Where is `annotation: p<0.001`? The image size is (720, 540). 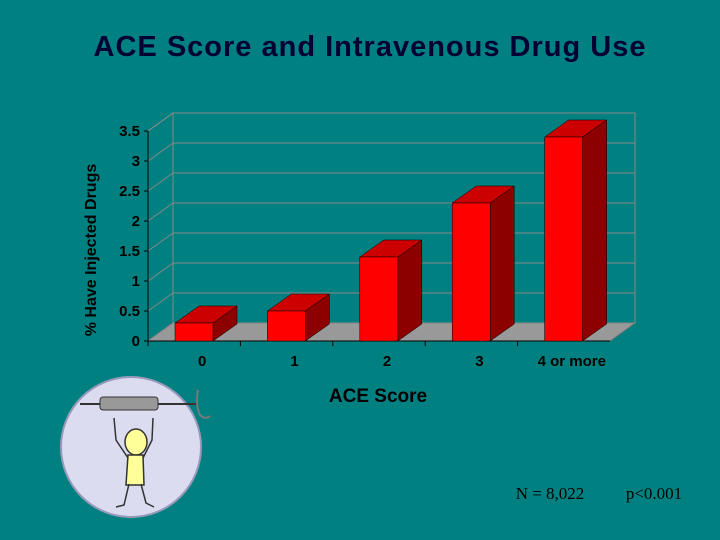 annotation: p<0.001 is located at coordinates (654, 493).